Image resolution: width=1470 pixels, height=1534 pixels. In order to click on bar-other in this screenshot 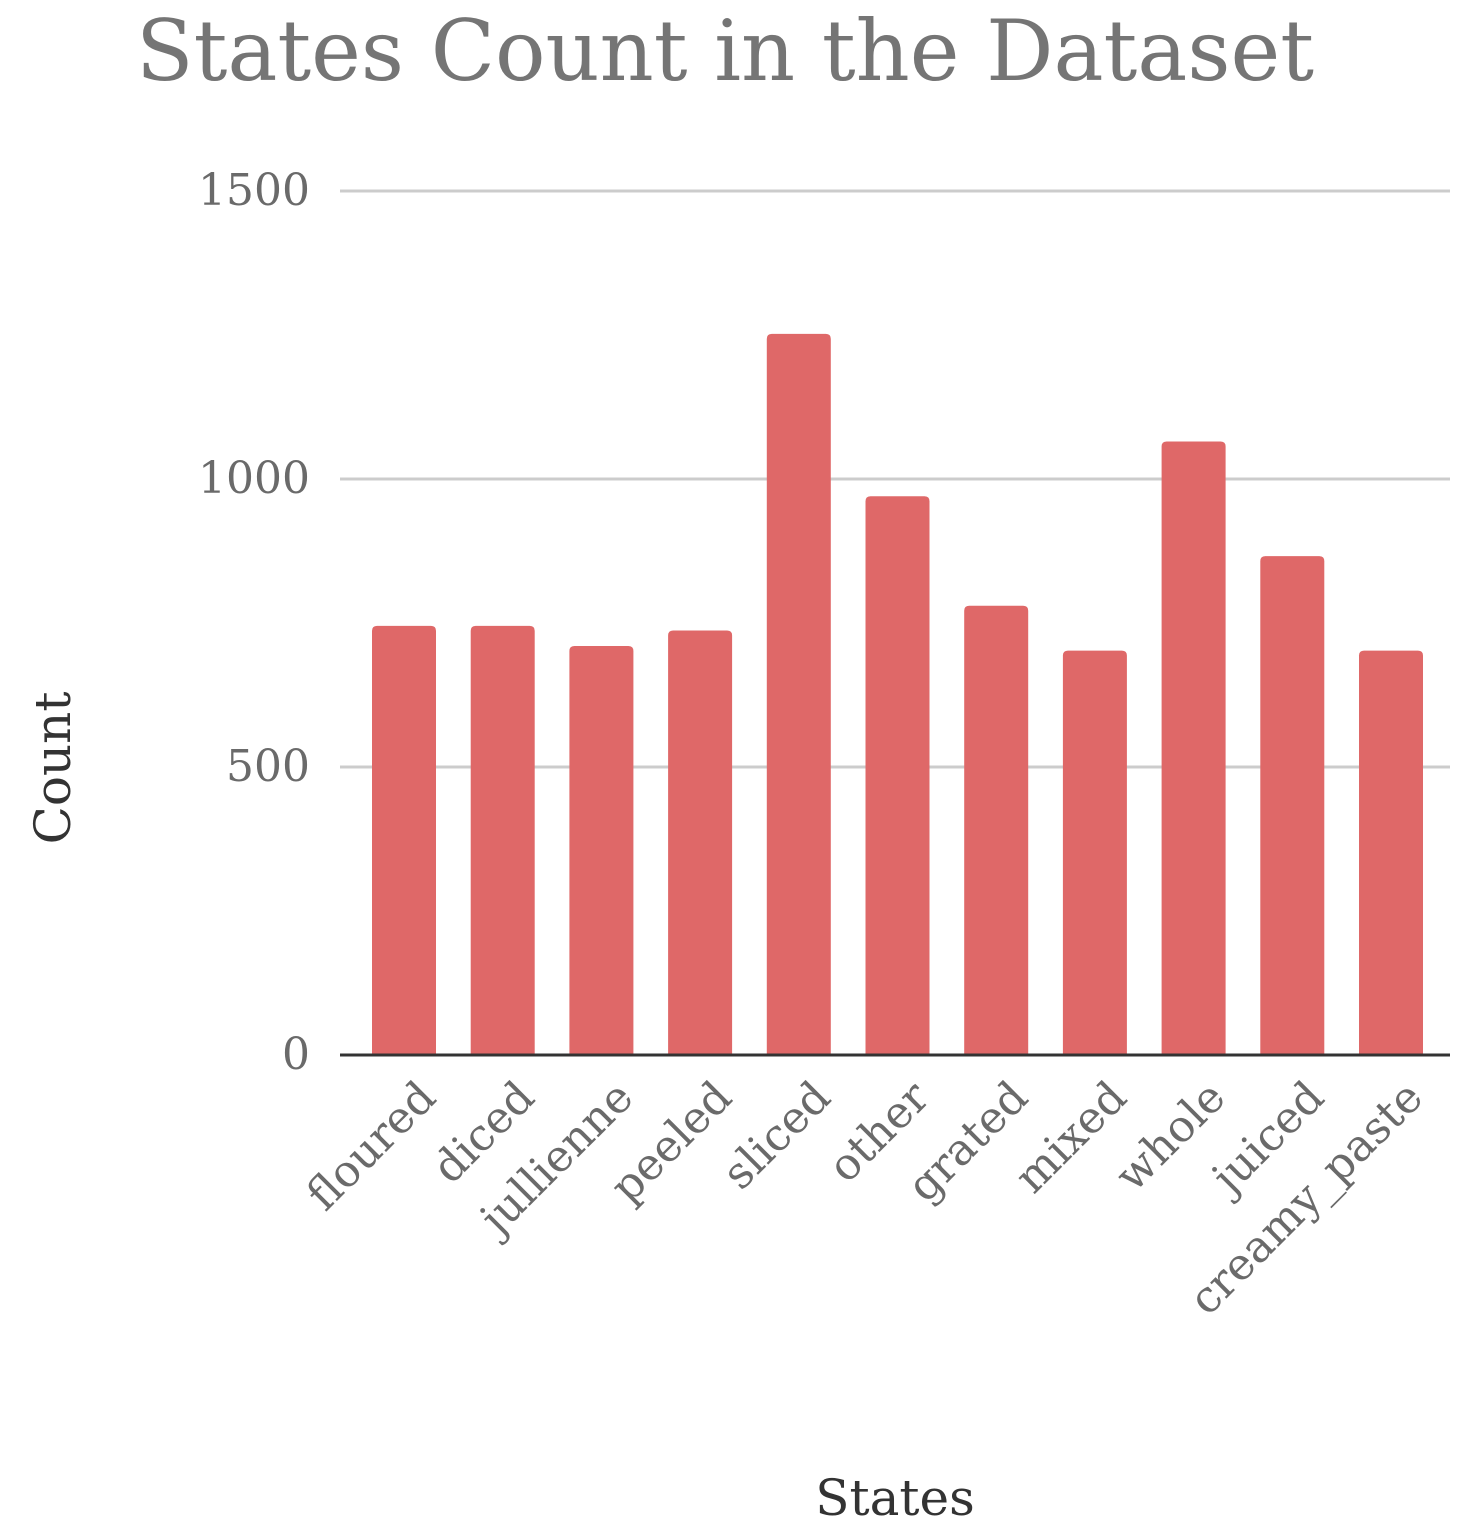, I will do `click(897, 775)`.